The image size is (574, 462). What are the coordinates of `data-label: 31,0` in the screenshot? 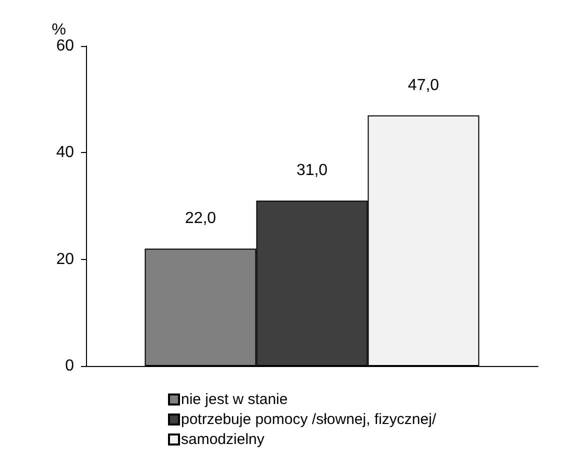 It's located at (312, 171).